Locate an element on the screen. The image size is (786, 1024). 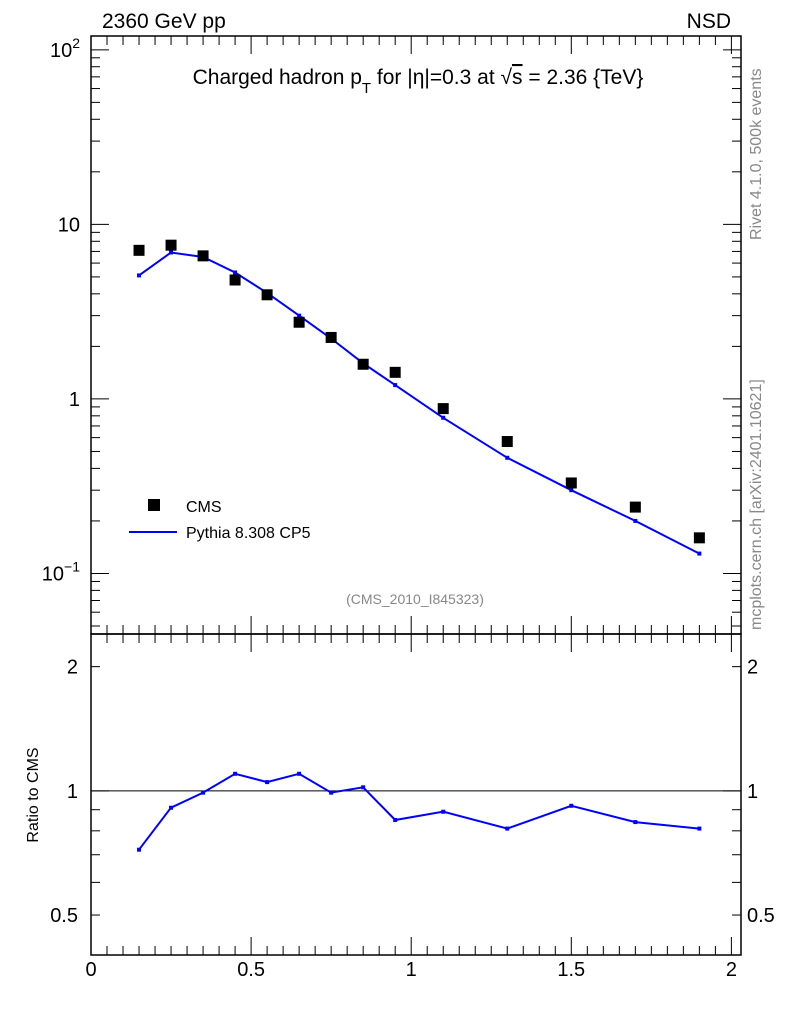
ratio-y-tick-label-left: 2 is located at coordinates (72, 668).